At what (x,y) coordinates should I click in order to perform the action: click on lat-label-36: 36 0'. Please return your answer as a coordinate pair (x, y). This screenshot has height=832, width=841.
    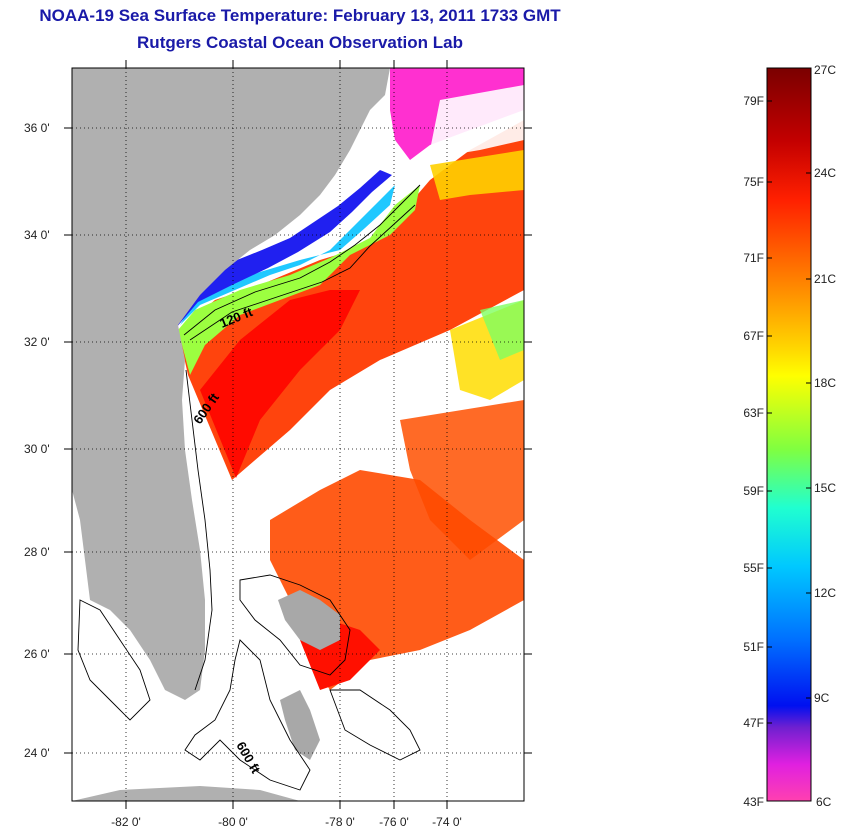
    Looking at the image, I should click on (37, 128).